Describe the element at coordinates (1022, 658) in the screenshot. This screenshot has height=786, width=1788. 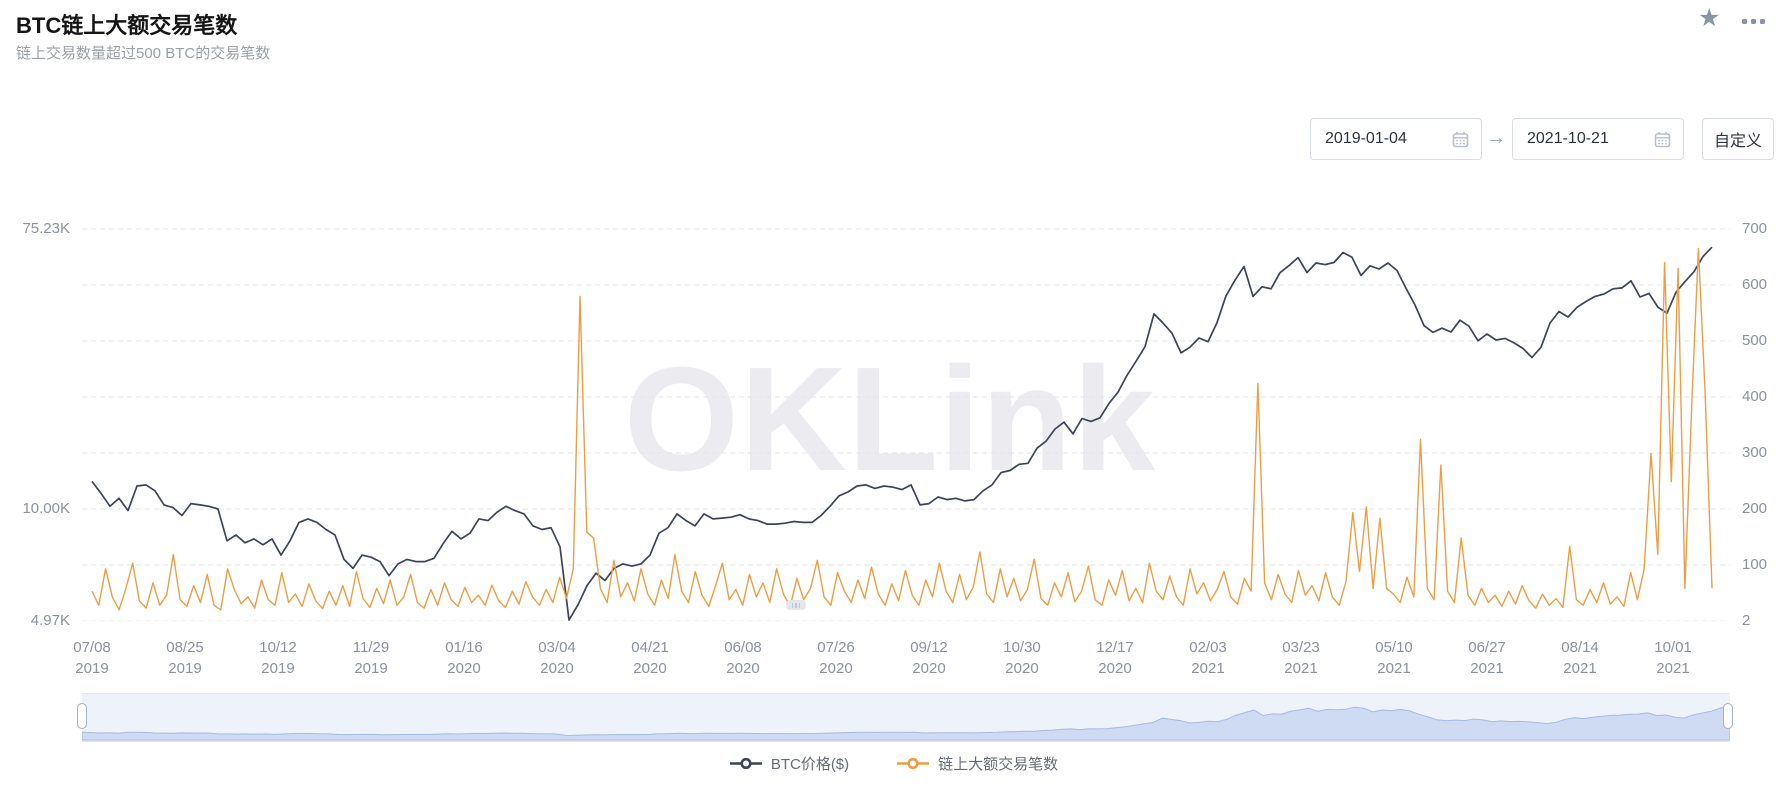
I see `x-tick-label: 10/30 2020` at that location.